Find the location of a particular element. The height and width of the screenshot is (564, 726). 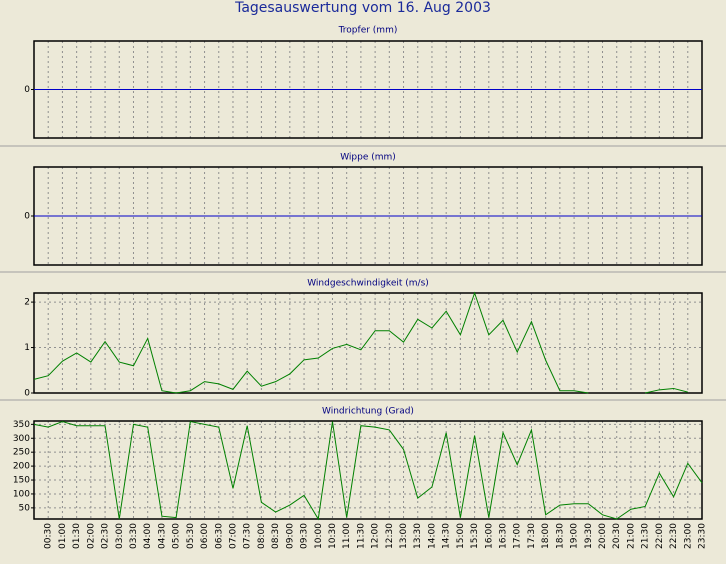

x-tick-label: 15:00 is located at coordinates (461, 536).